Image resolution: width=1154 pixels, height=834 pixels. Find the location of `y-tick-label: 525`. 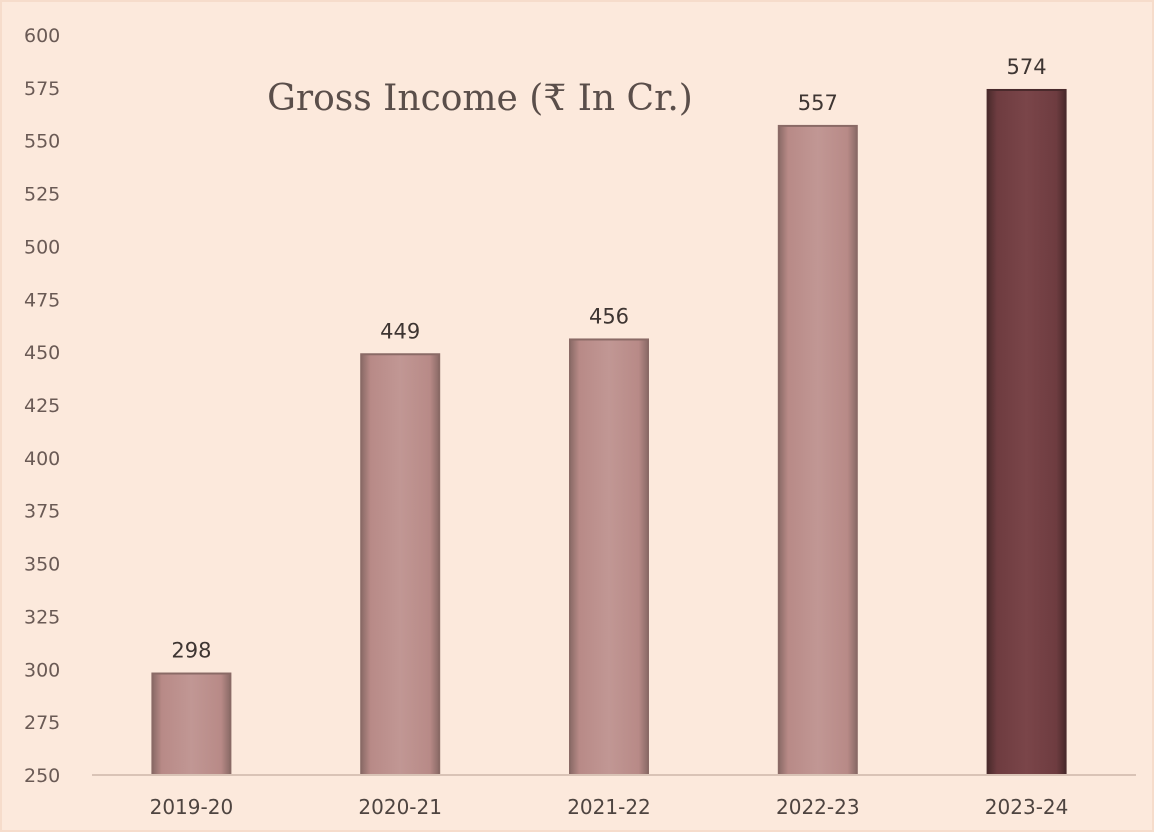

y-tick-label: 525 is located at coordinates (42, 195).